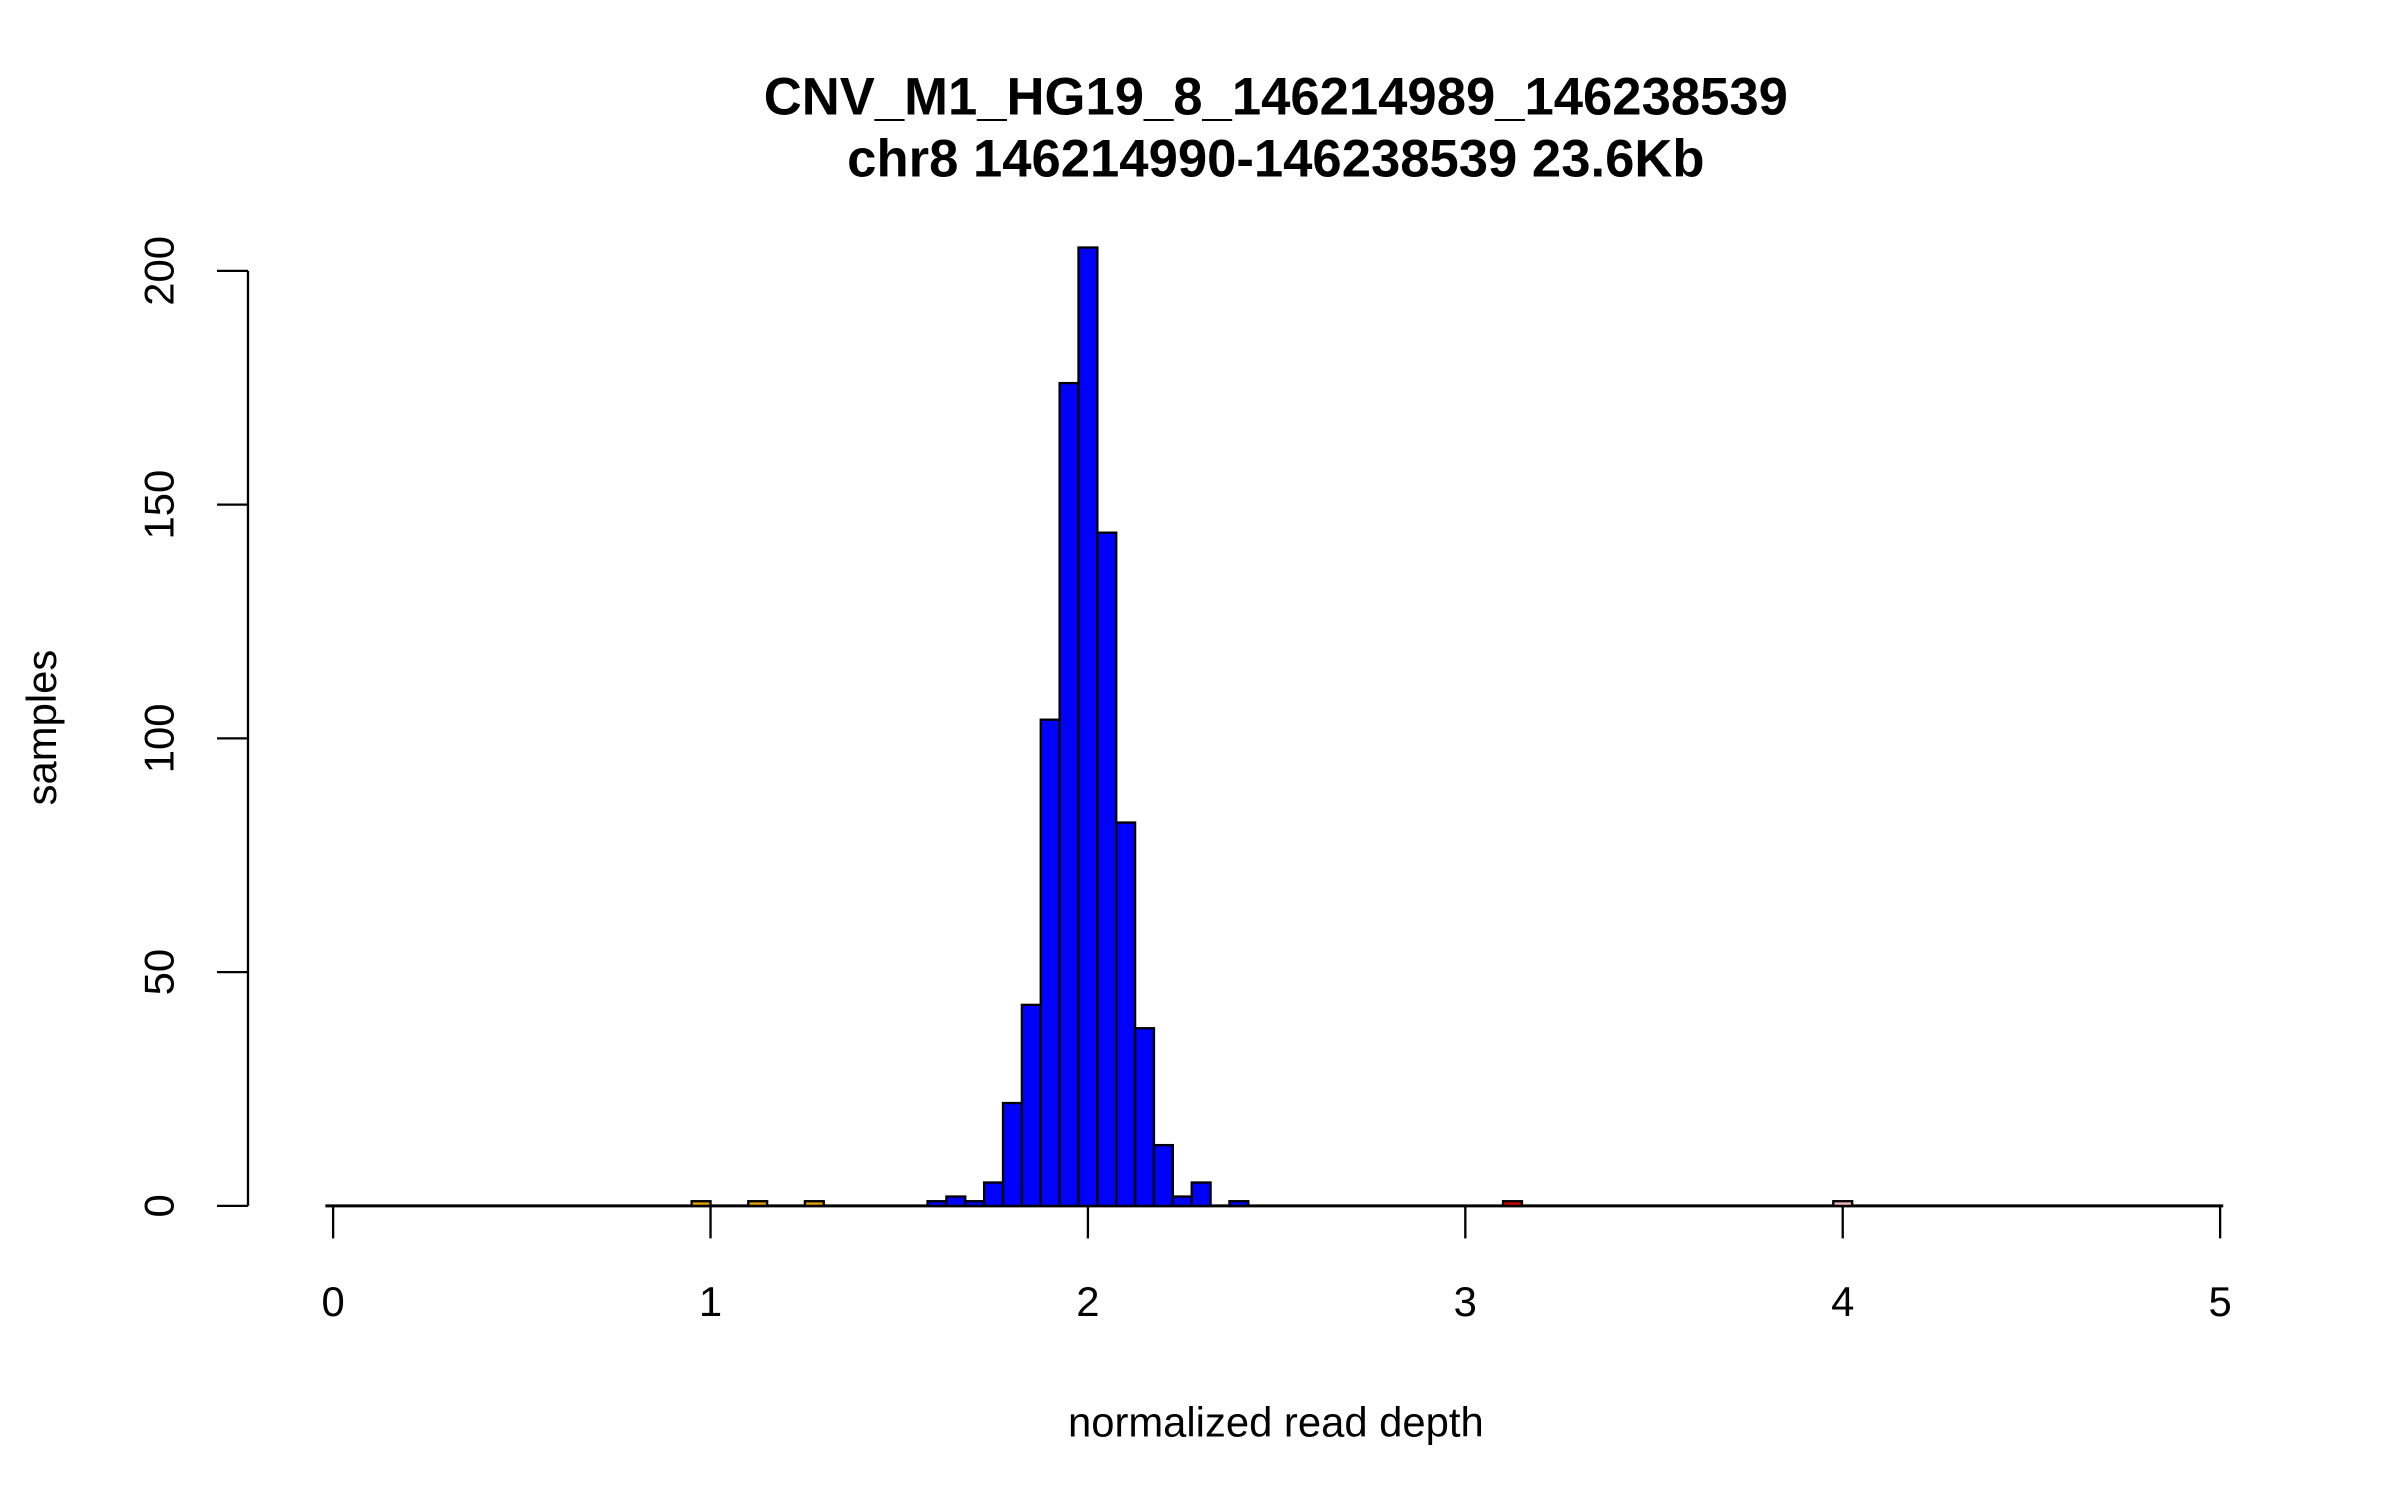  I want to click on x-tick-label: 2, so click(1087, 1301).